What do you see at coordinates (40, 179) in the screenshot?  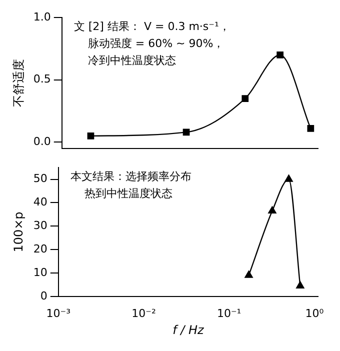 I see `y-tick-label: 50` at bounding box center [40, 179].